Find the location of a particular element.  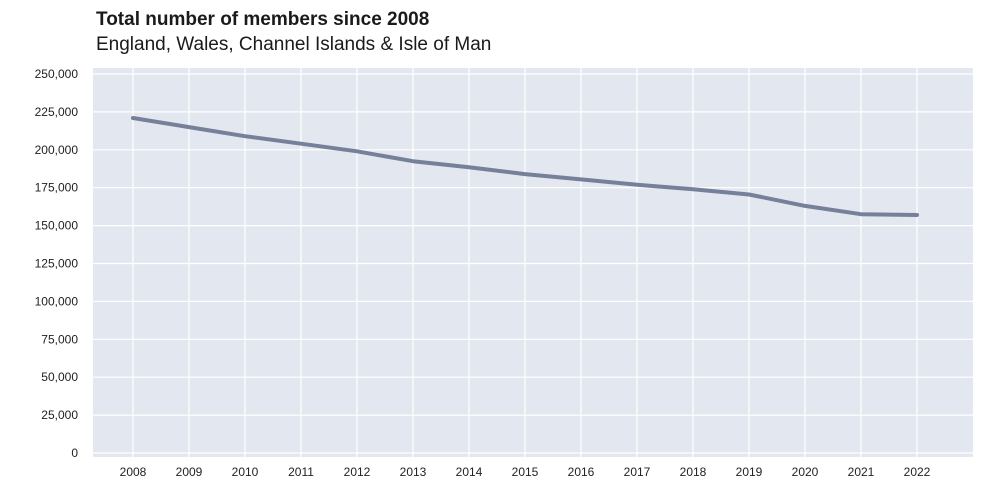

y-tick-label: 200,000 is located at coordinates (57, 150).